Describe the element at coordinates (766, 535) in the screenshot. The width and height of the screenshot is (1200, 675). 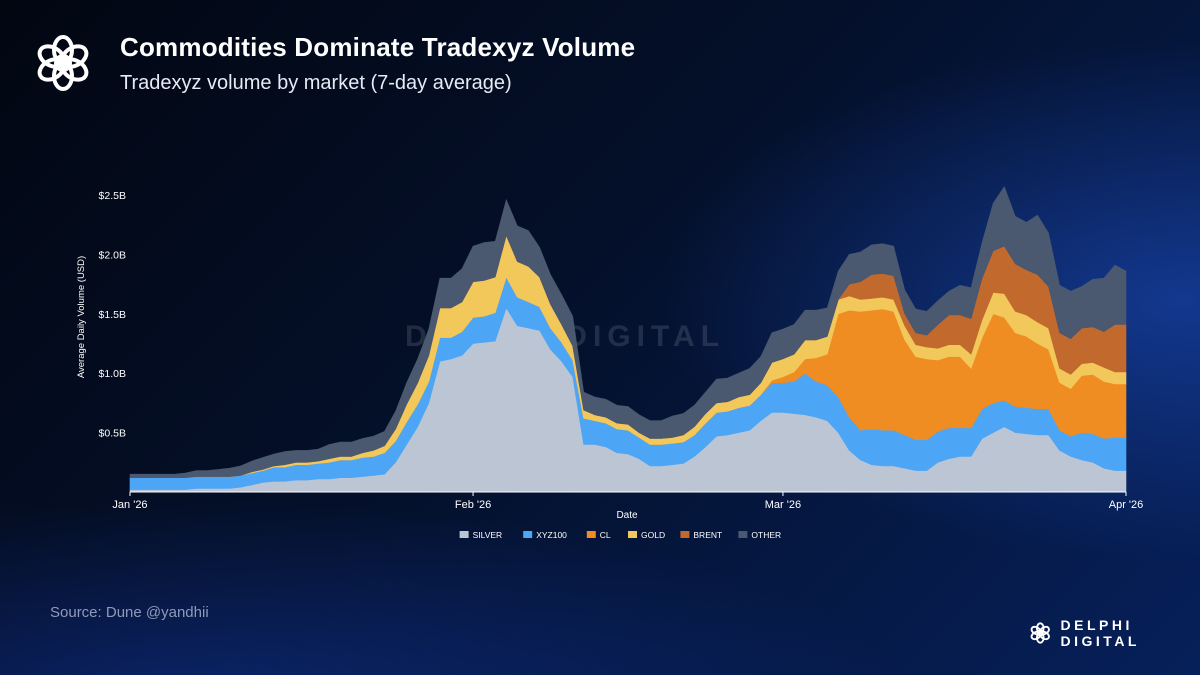
I see `legend-label-other: OTHER` at that location.